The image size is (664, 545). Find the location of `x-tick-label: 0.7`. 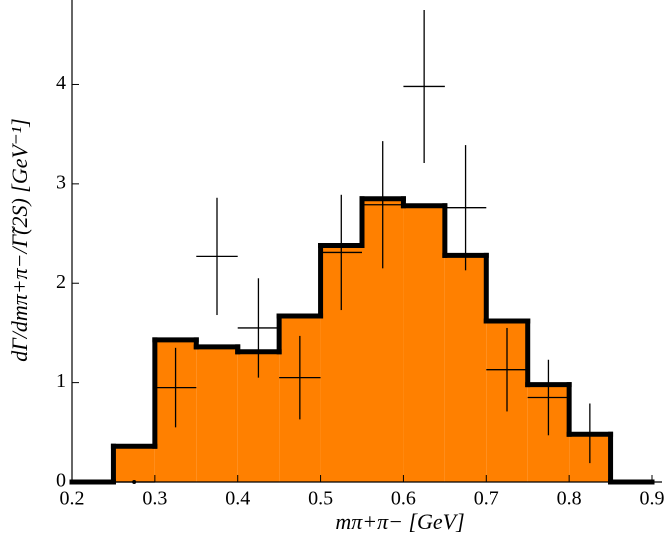

x-tick-label: 0.7 is located at coordinates (486, 499).